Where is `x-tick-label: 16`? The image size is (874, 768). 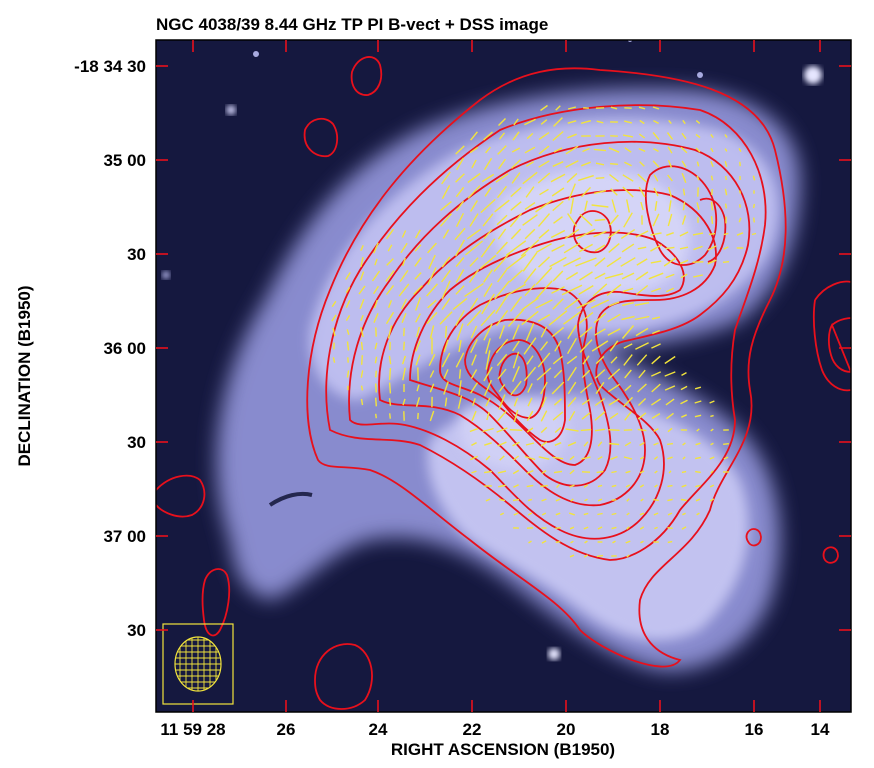 x-tick-label: 16 is located at coordinates (754, 729).